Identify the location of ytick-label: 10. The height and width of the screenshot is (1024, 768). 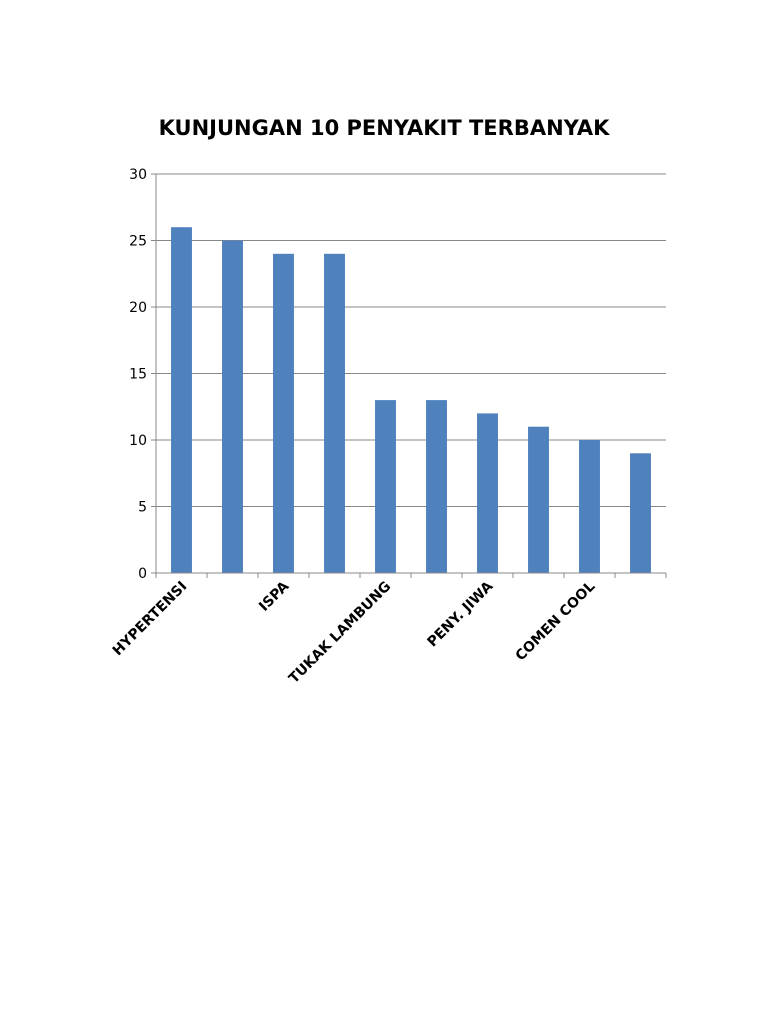
(138, 441).